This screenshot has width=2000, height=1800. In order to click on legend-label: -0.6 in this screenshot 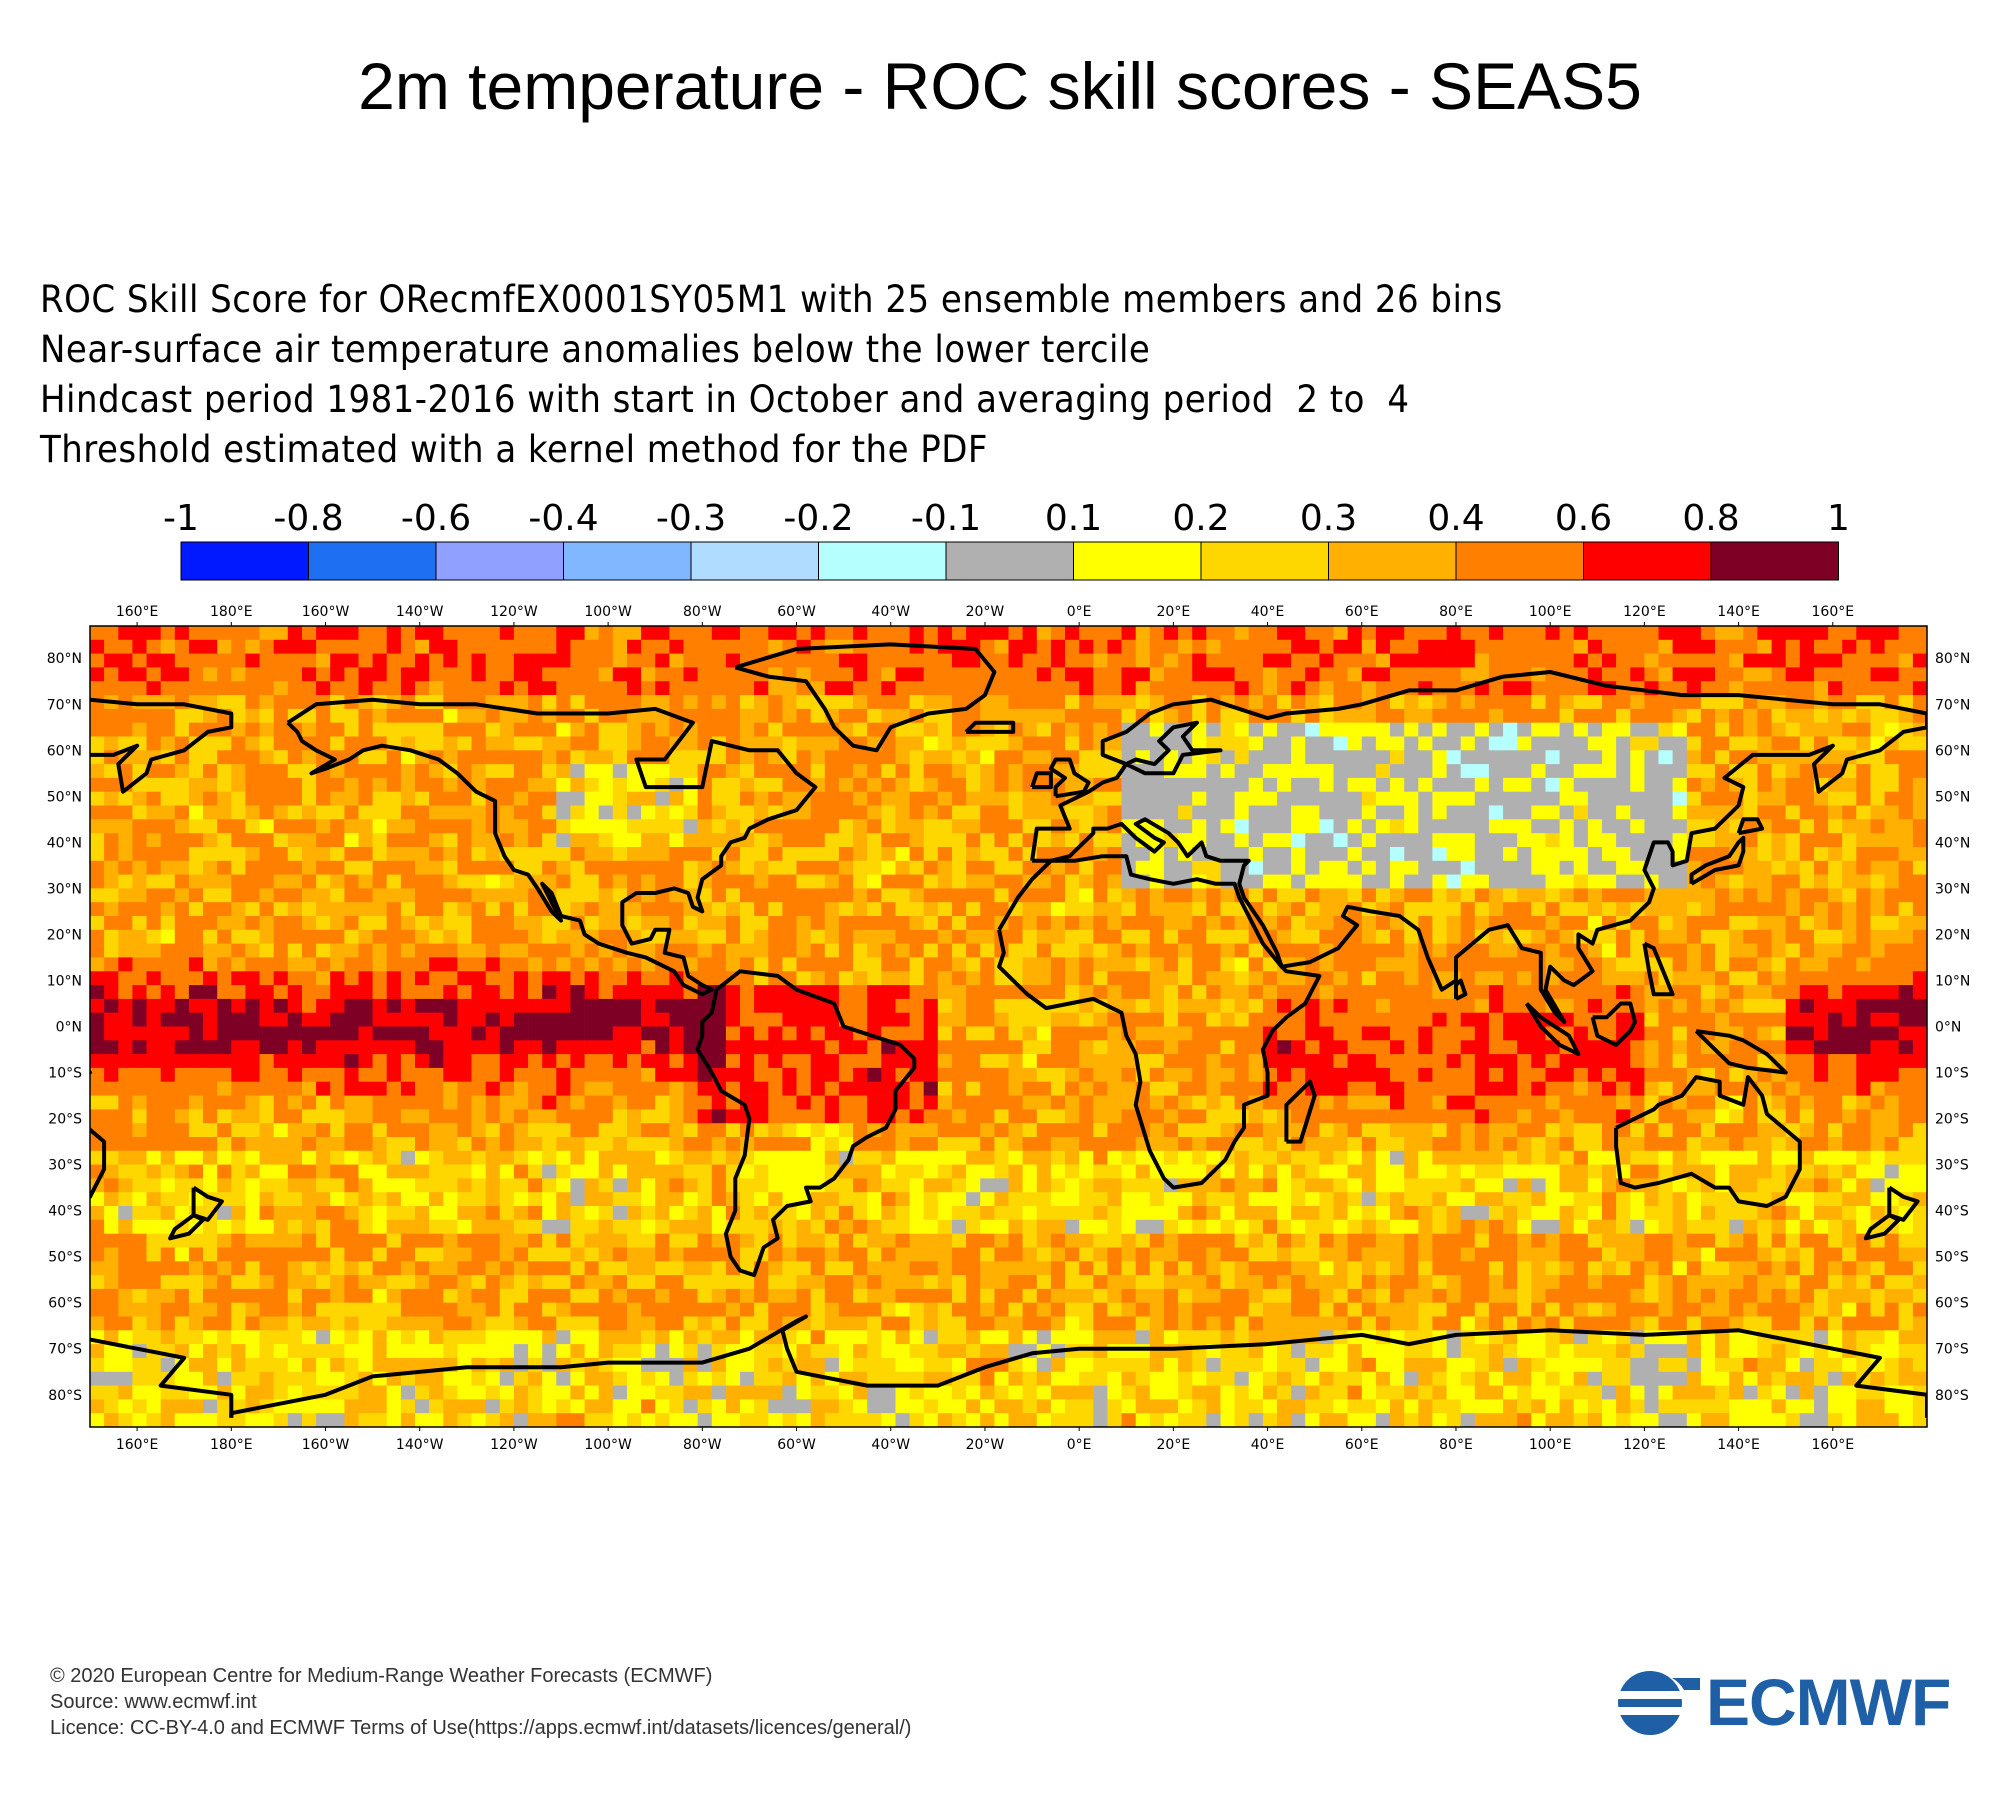, I will do `click(436, 518)`.